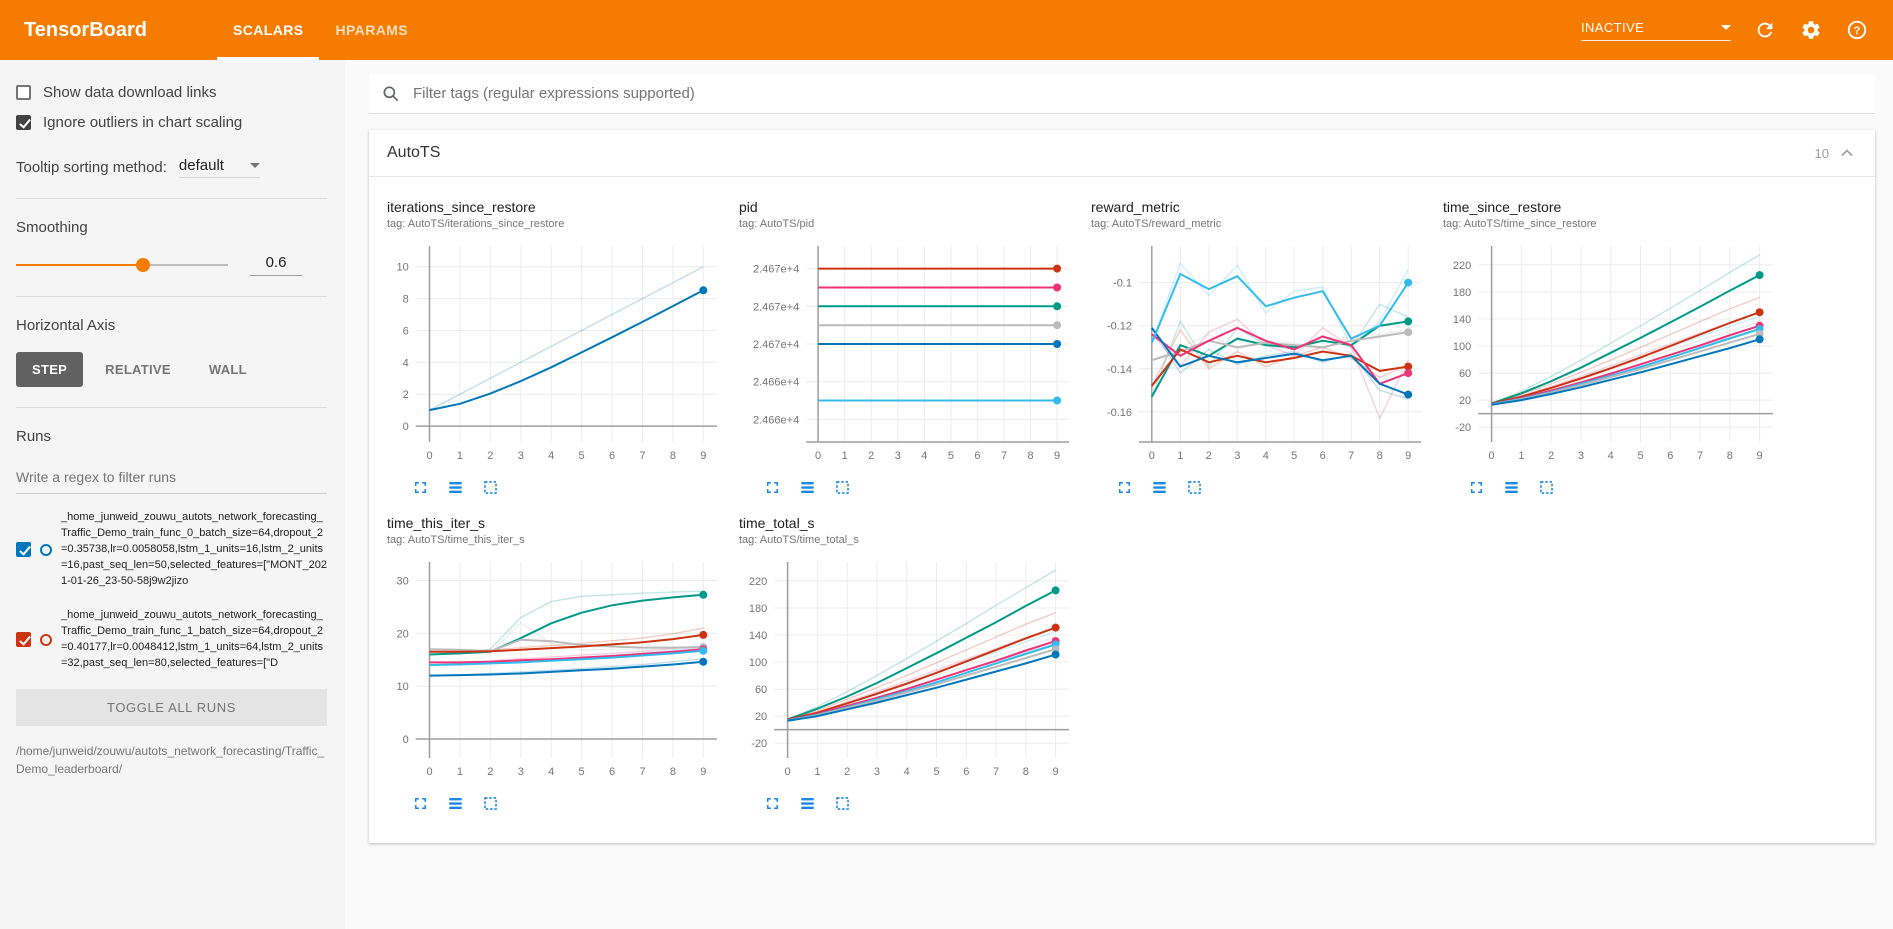  I want to click on section-chart-count: 10, so click(1821, 153).